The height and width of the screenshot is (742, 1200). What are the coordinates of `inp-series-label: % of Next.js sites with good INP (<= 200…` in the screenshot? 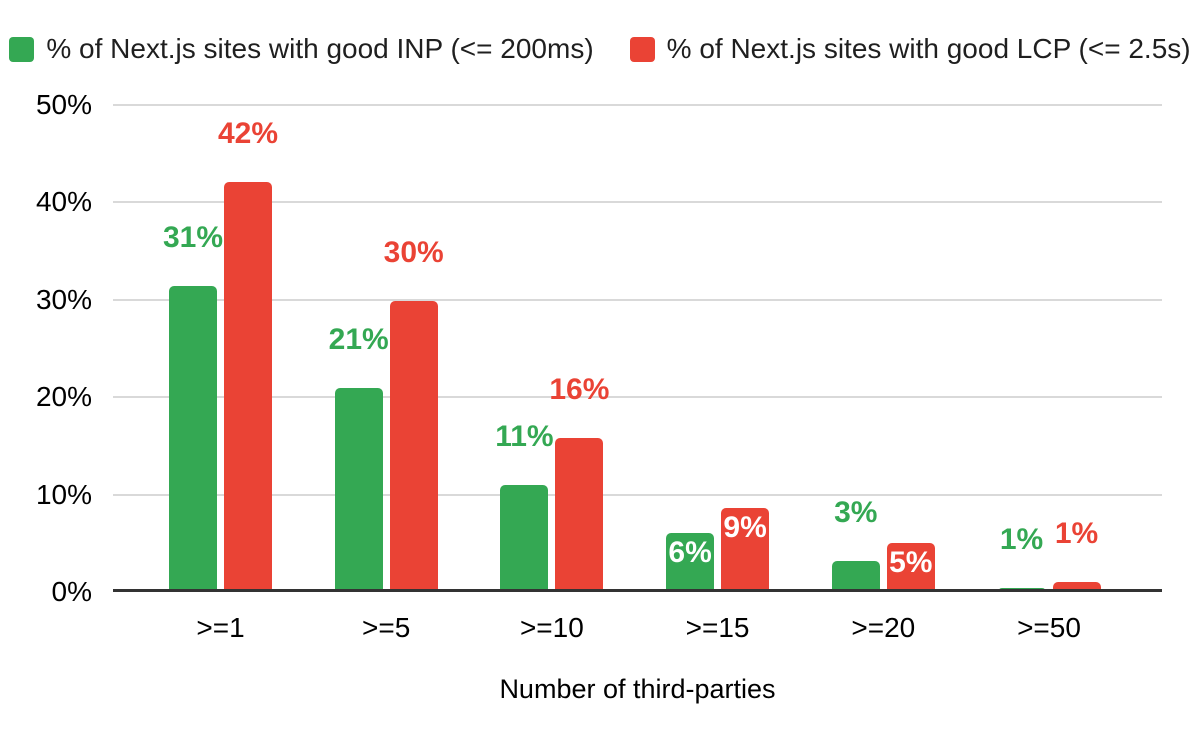 It's located at (320, 48).